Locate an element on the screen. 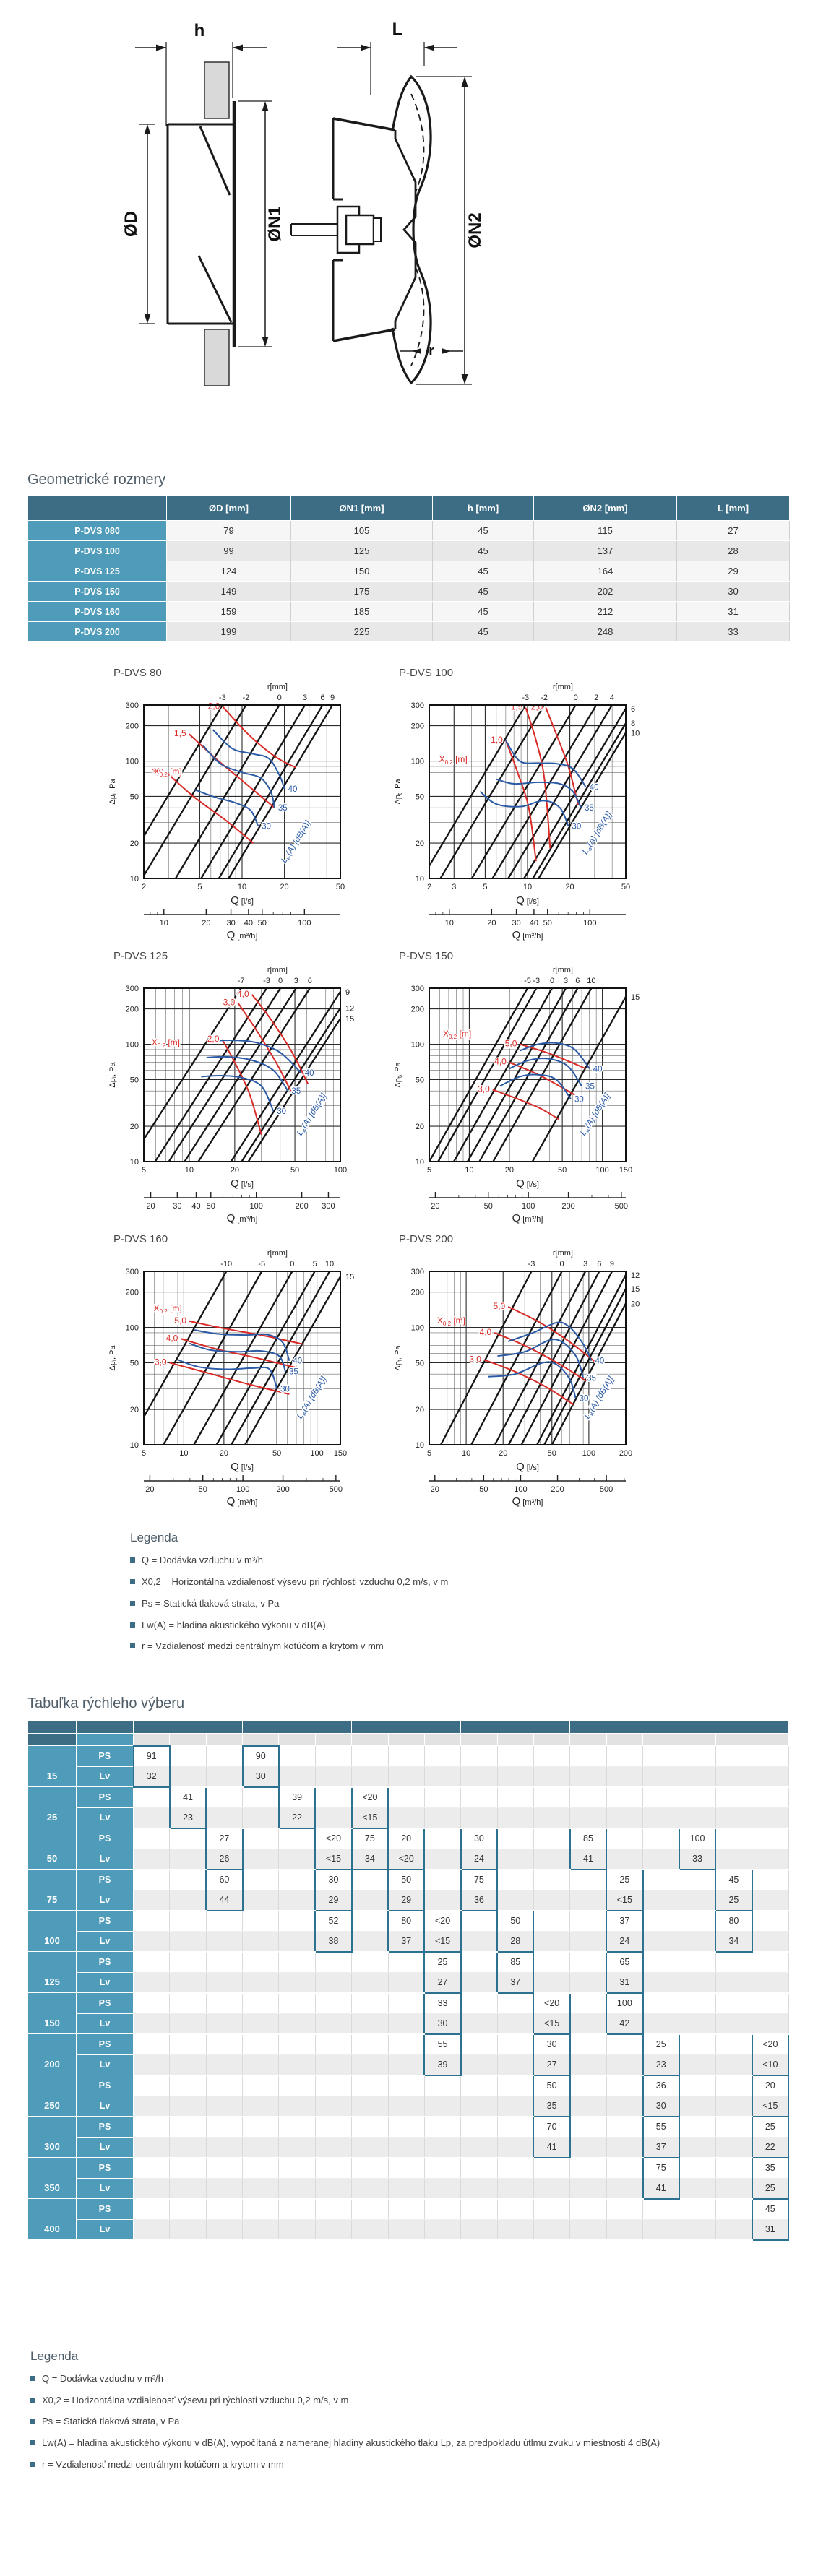 Image resolution: width=818 pixels, height=2576 pixels. x-tick: 10 is located at coordinates (469, 1170).